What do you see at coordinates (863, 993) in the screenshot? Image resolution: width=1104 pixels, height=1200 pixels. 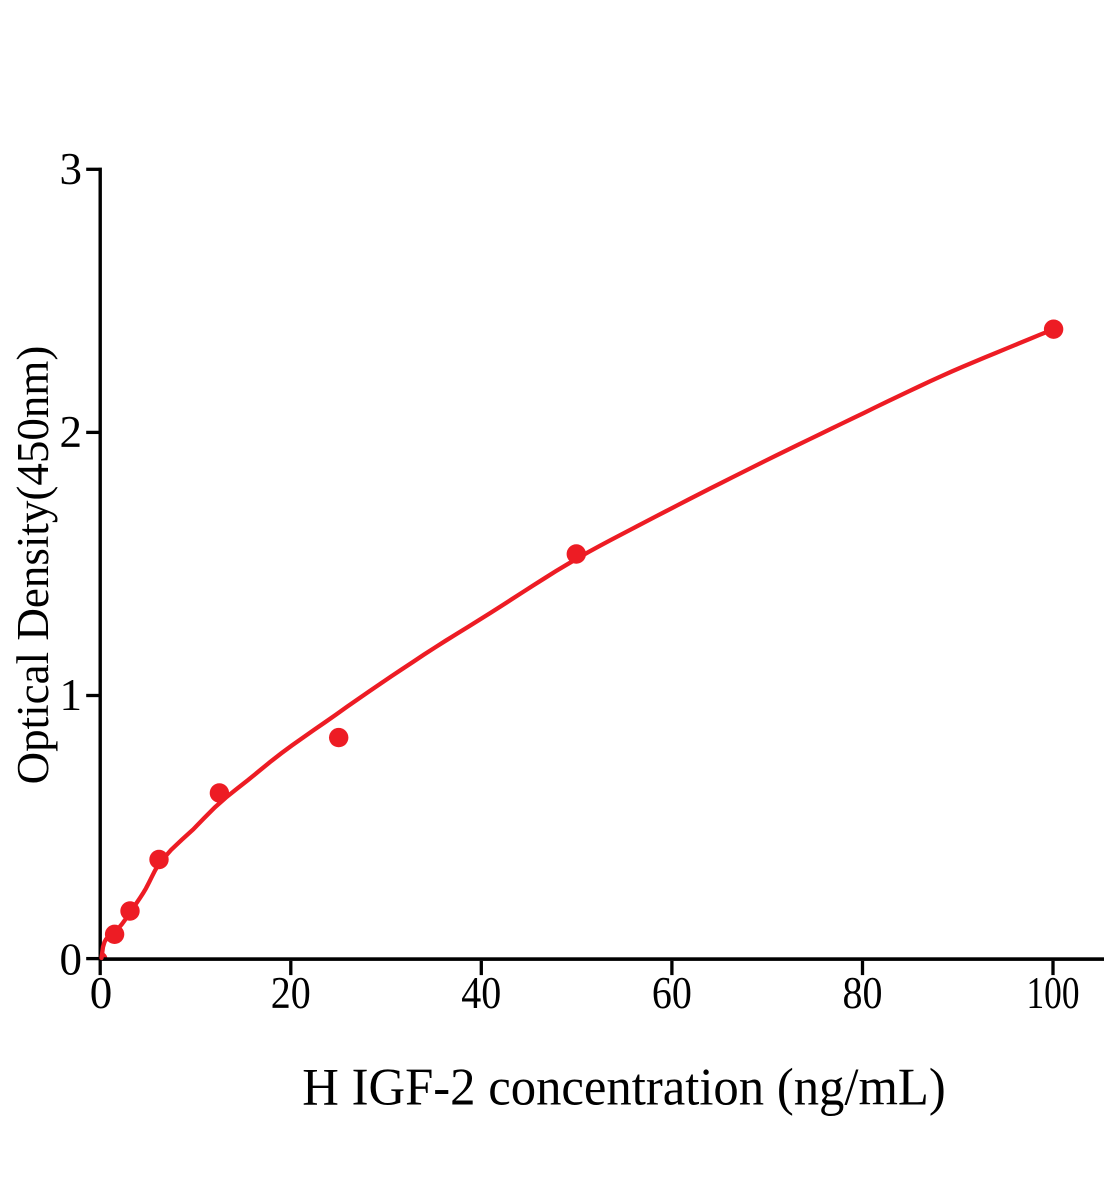 I see `svg-text: 80` at bounding box center [863, 993].